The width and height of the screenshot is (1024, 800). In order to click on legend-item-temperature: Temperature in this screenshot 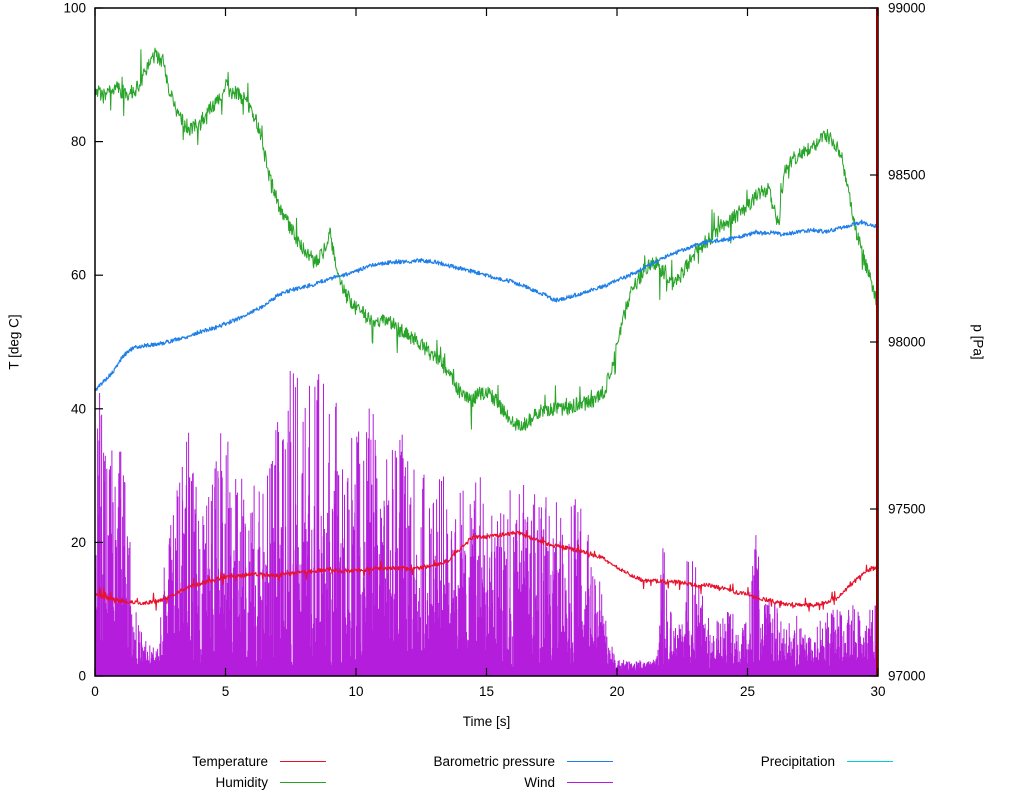, I will do `click(194, 761)`.